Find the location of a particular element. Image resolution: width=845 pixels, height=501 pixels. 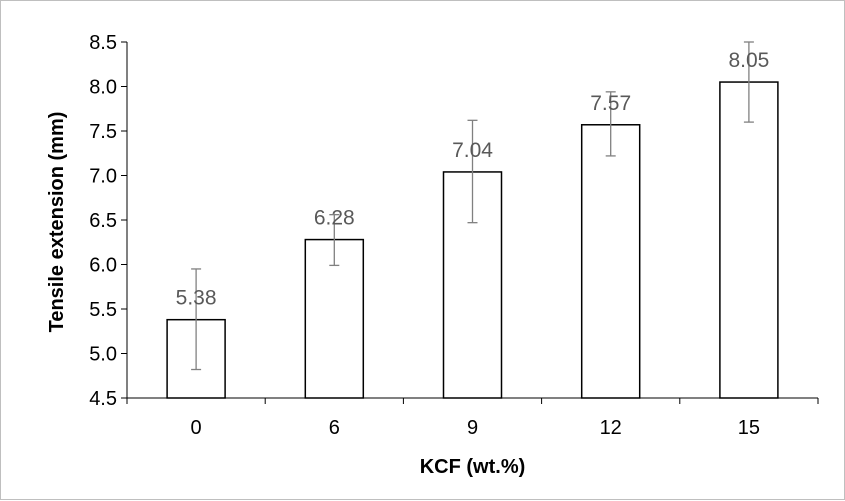

y-tick-label: 6.5 is located at coordinates (103, 221).